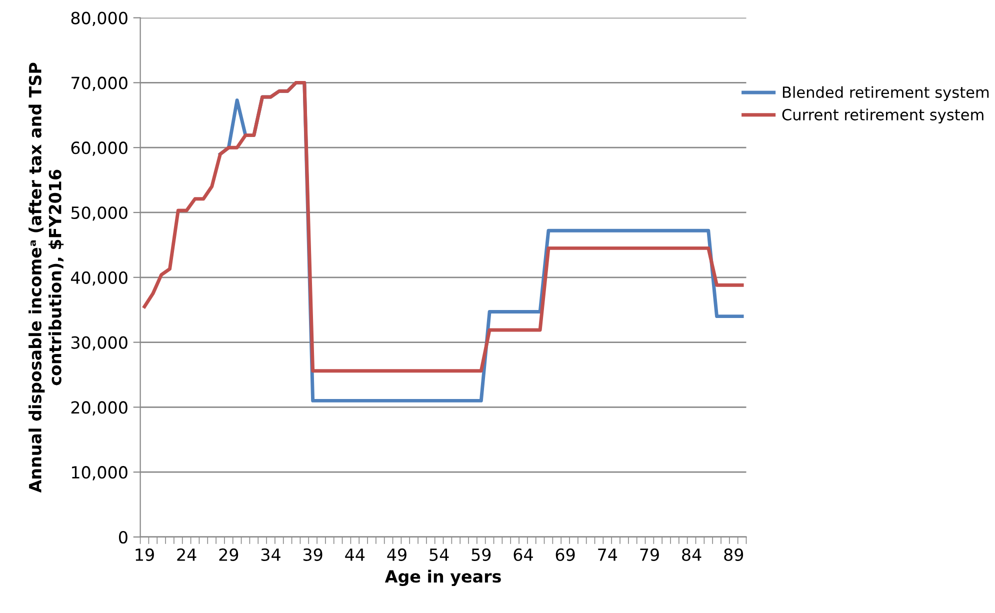 The image size is (995, 613). I want to click on x-axis-title: Age in years, so click(442, 578).